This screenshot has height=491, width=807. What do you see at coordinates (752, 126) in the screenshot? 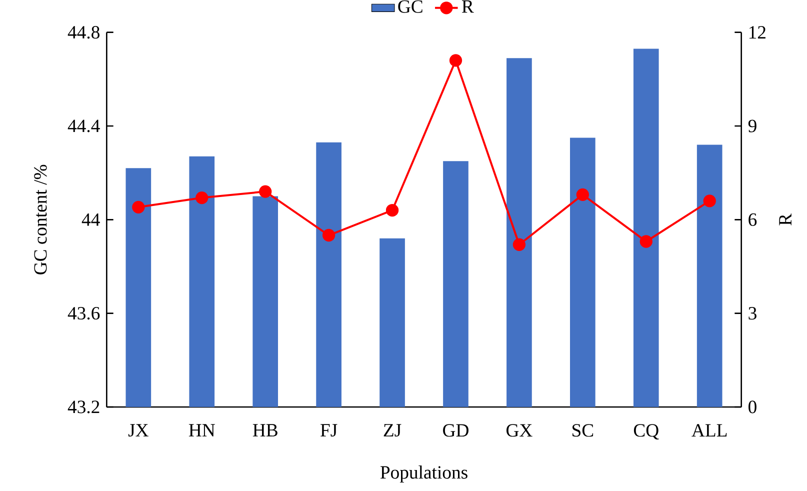
I see `y2-tick-label: 9` at bounding box center [752, 126].